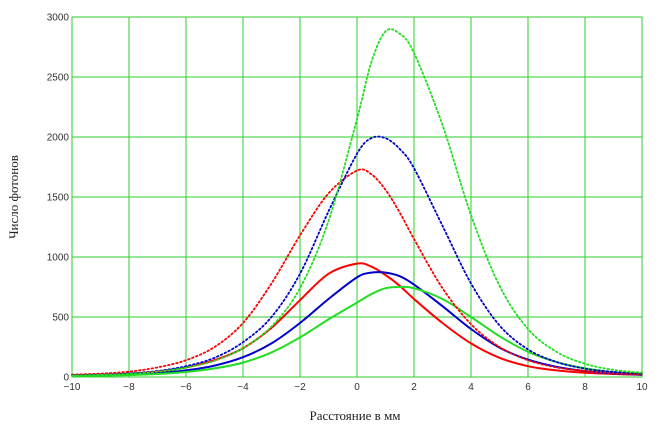 This screenshot has width=666, height=426. I want to click on x-tick-label: −8, so click(129, 387).